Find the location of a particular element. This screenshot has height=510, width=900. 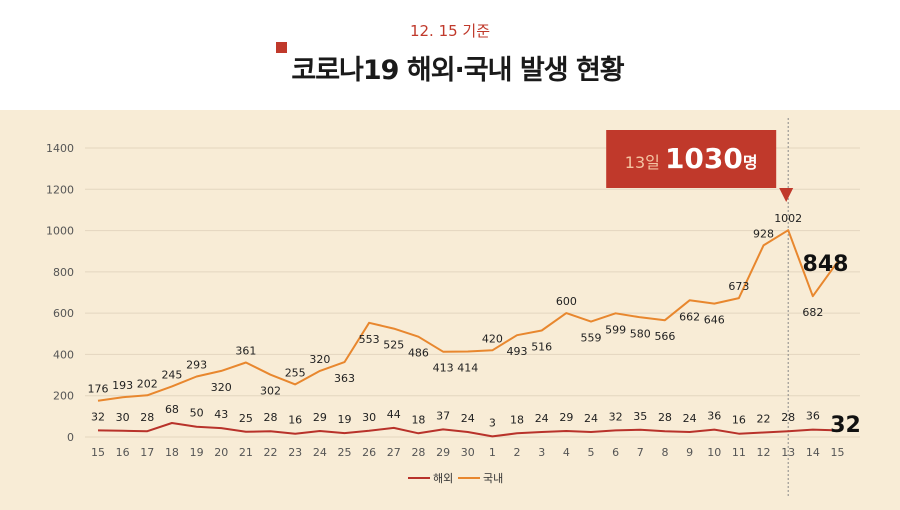

domestic-data-label: 493 is located at coordinates (517, 351).